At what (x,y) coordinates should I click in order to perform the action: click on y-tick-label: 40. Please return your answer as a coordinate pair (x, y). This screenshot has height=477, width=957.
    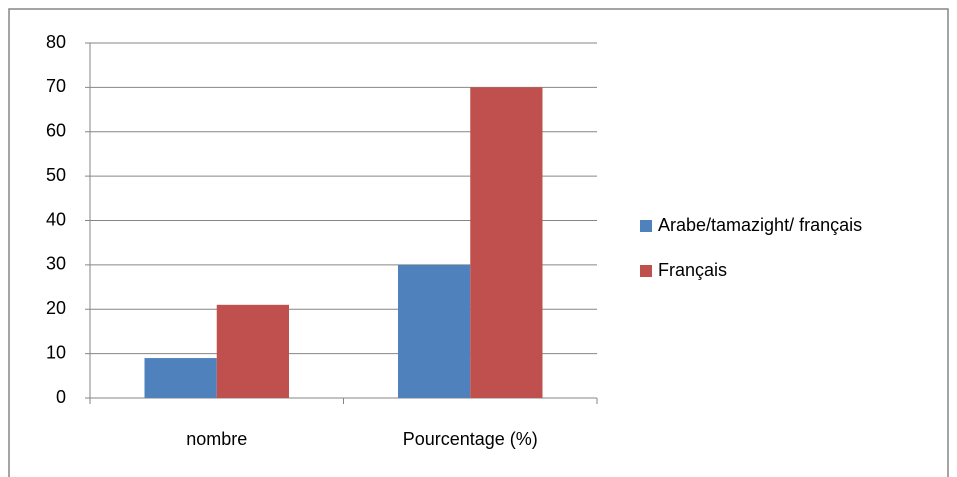
    Looking at the image, I should click on (56, 219).